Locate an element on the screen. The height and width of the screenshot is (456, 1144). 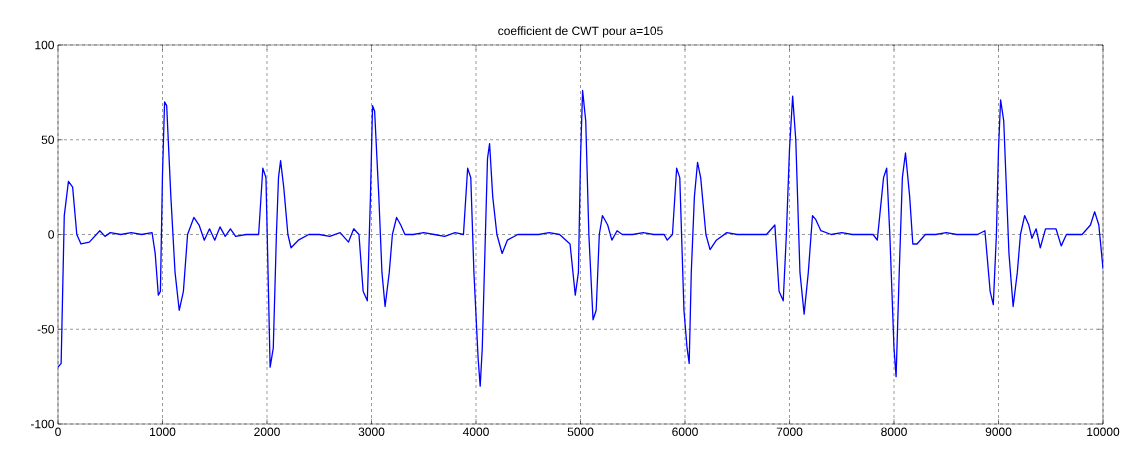
x-tick-label: 0 is located at coordinates (58, 432).